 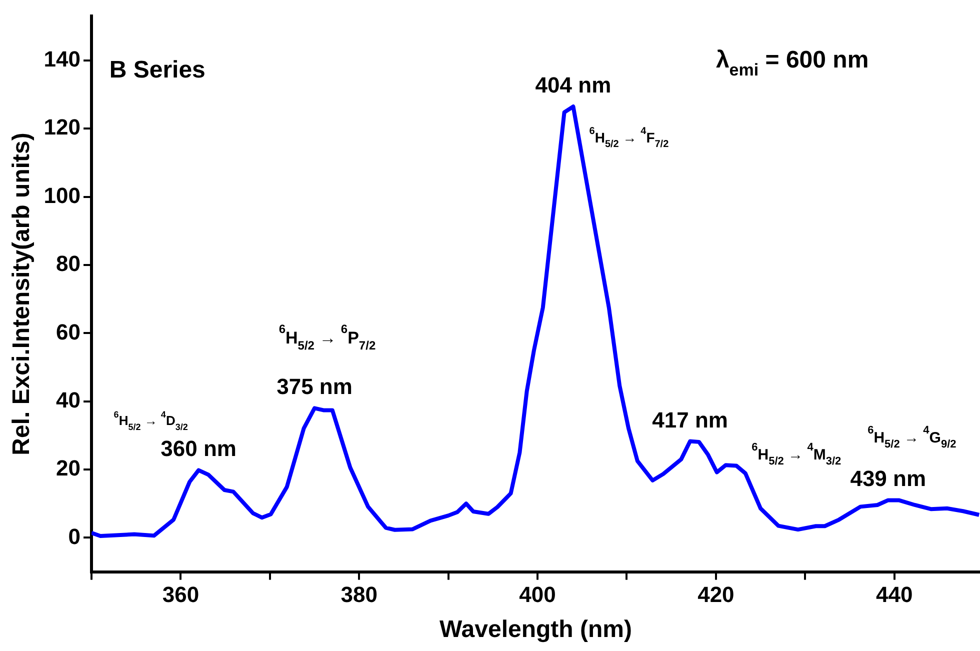 What do you see at coordinates (573, 85) in the screenshot?
I see `annotation: 404 nm` at bounding box center [573, 85].